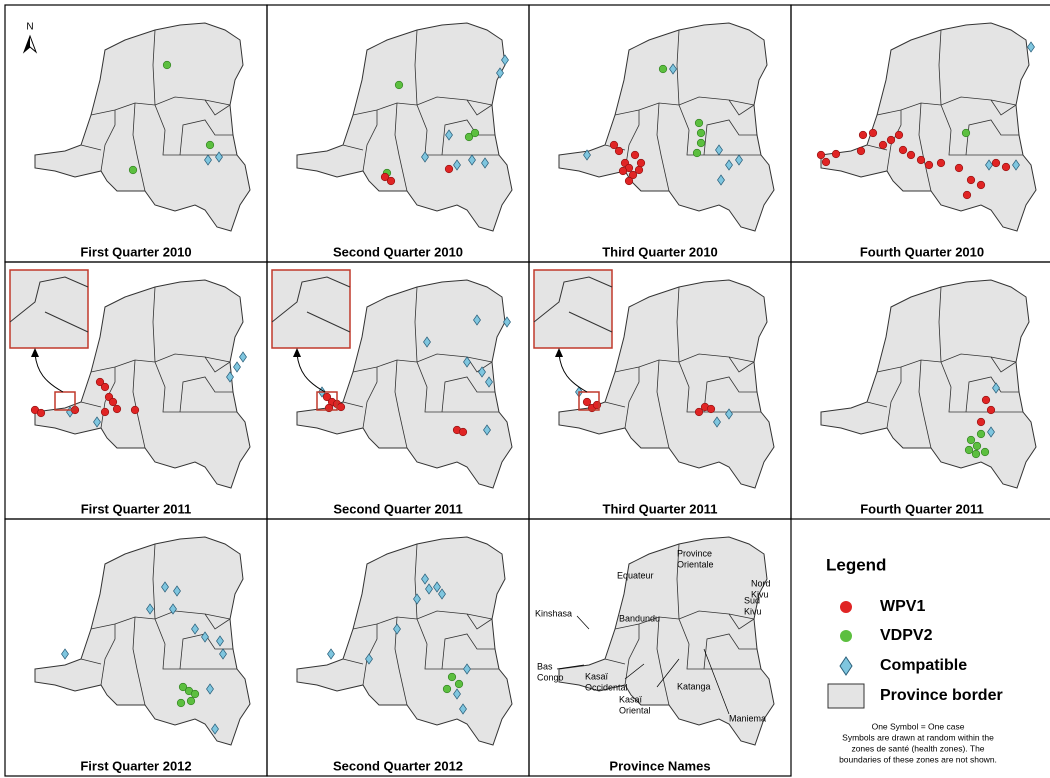  I want to click on map-panel: Second Quarter 2011, so click(392, 392).